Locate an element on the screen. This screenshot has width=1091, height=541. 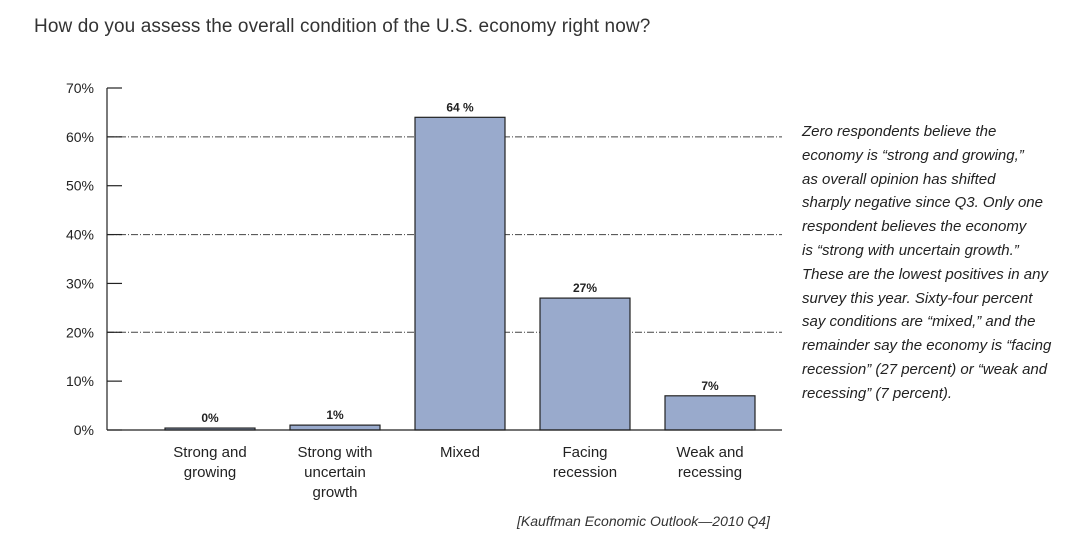
x-tick-label: recessing is located at coordinates (710, 472).